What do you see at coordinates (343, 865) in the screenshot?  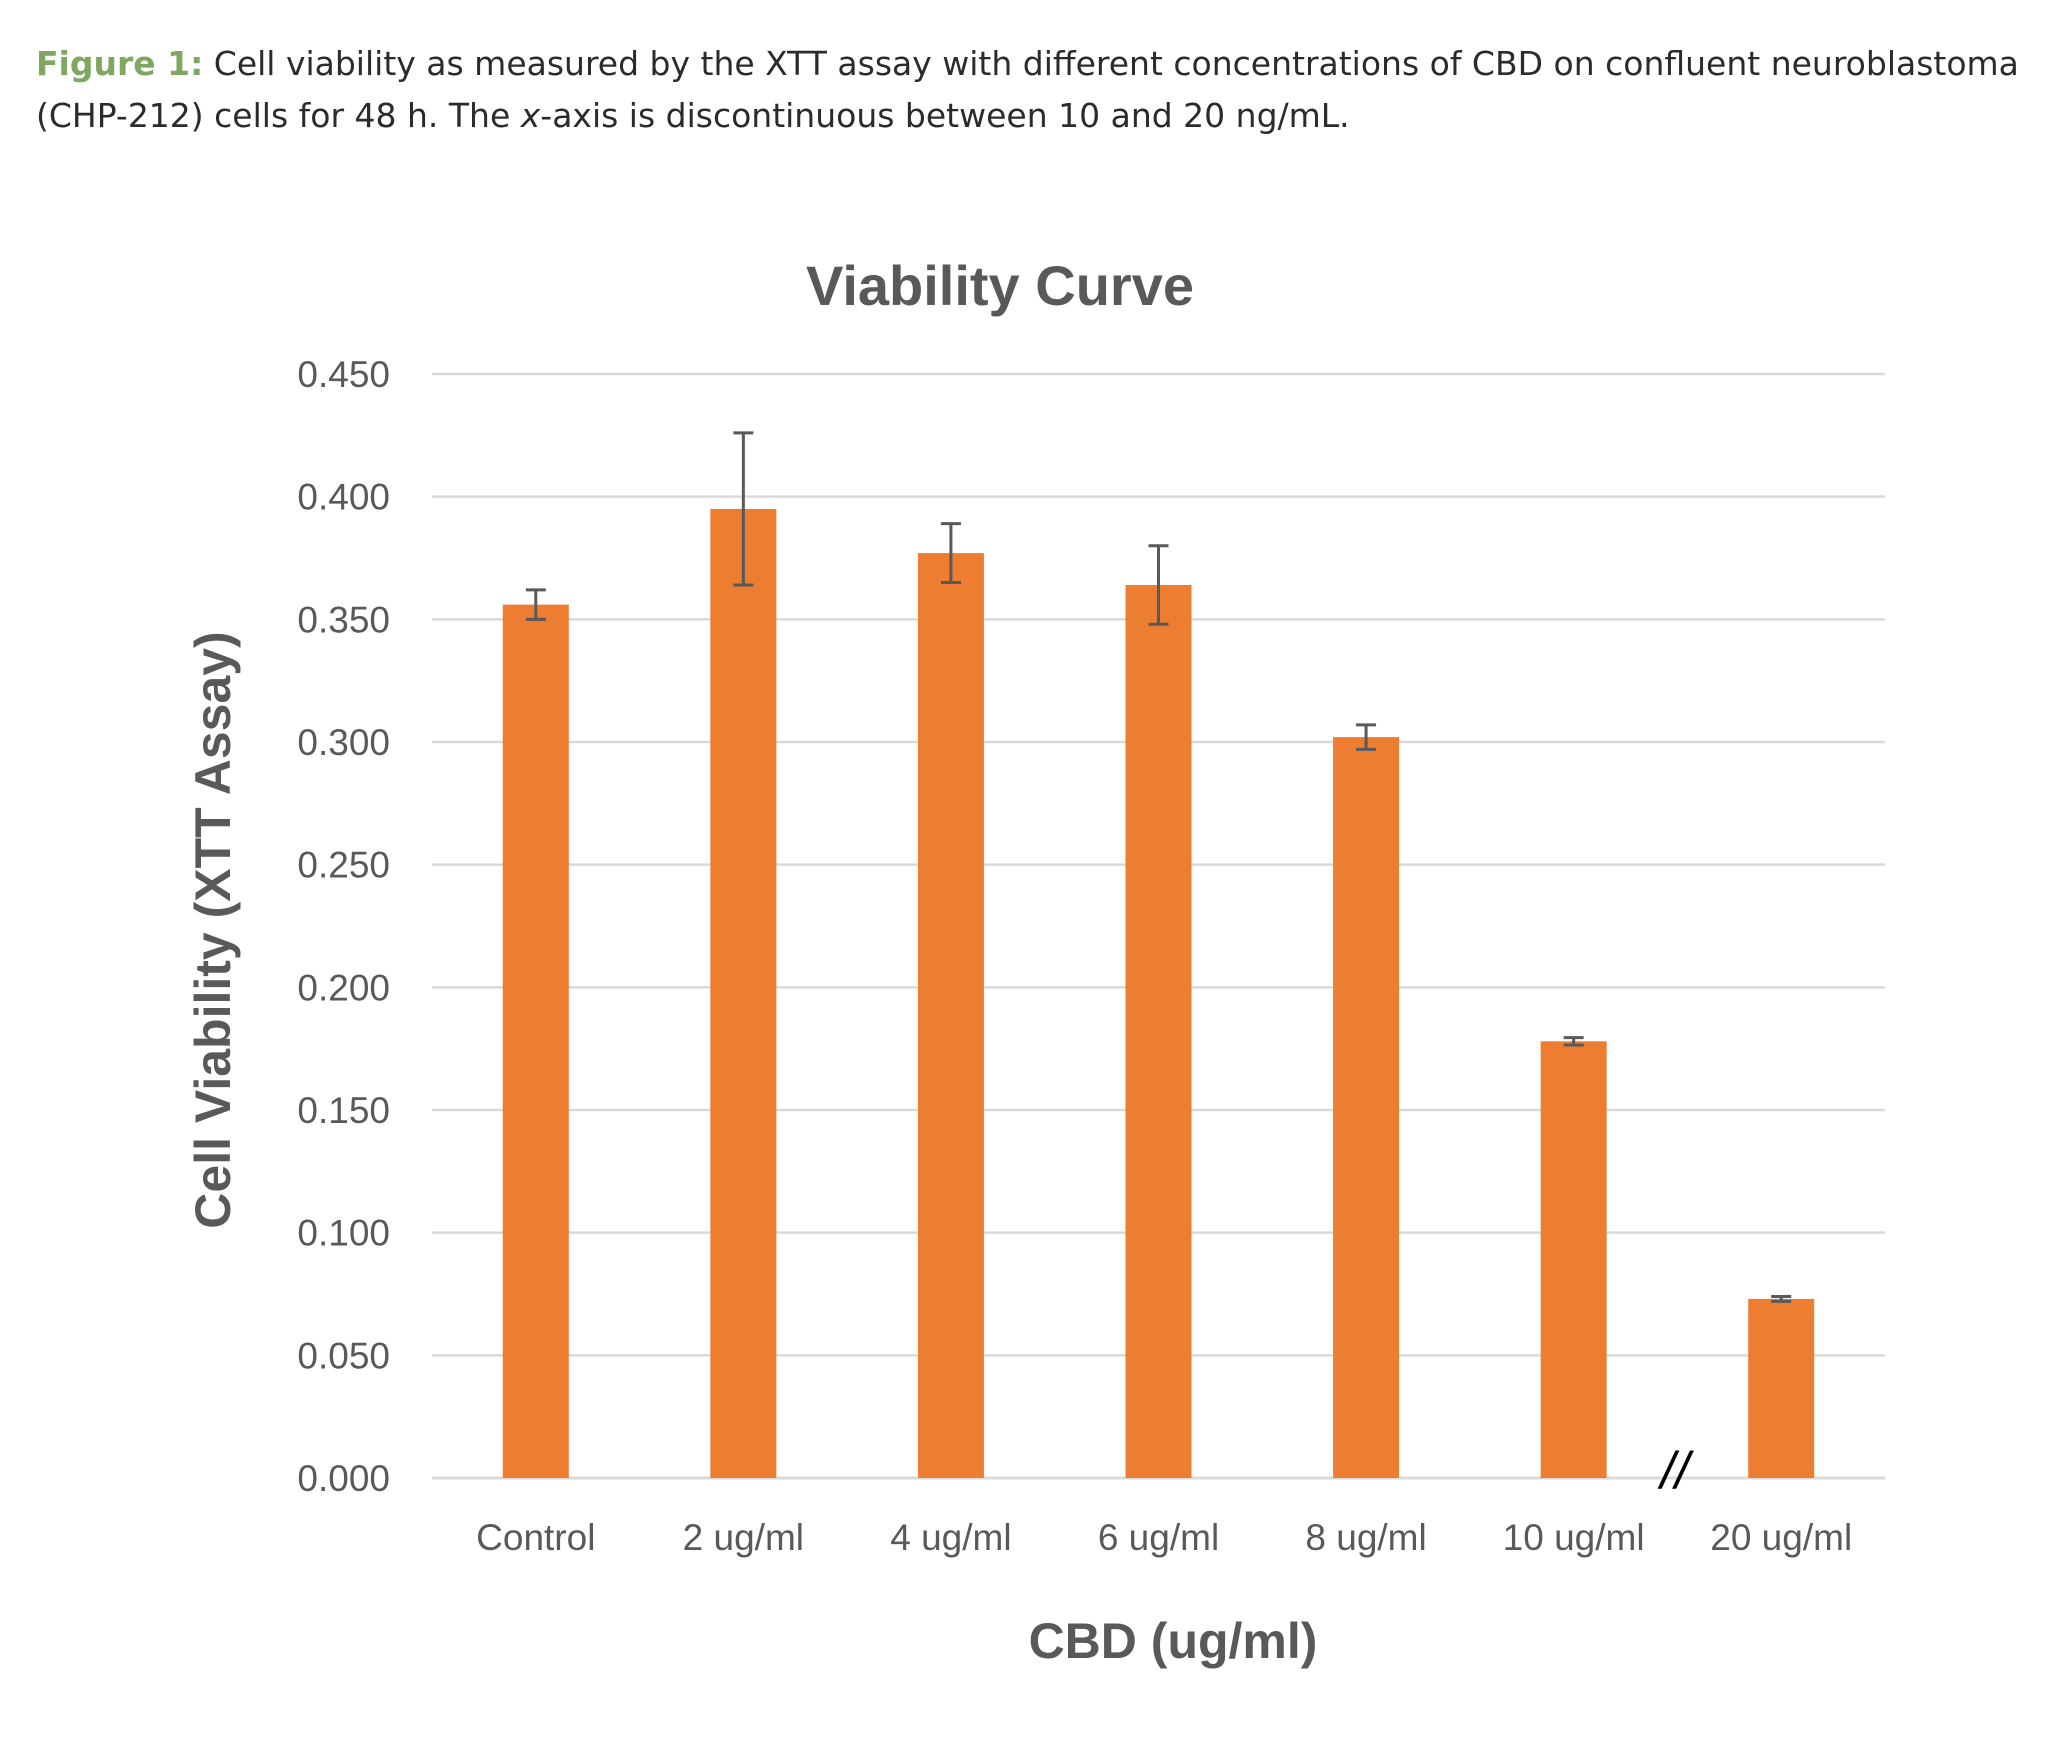 I see `y-tick-label: 0.250` at bounding box center [343, 865].